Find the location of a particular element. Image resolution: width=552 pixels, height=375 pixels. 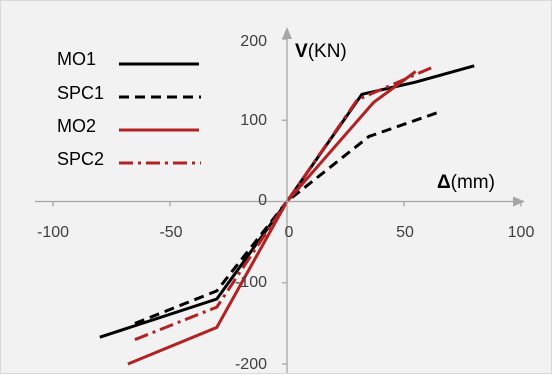

x-tick-label: 100 is located at coordinates (521, 232).